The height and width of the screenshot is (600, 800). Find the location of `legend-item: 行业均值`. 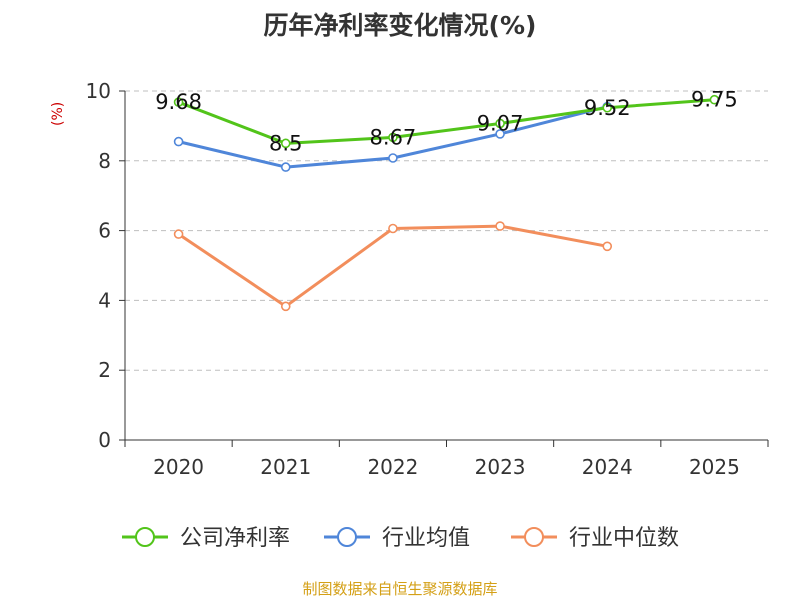

legend-item: 行业均值 is located at coordinates (397, 538).